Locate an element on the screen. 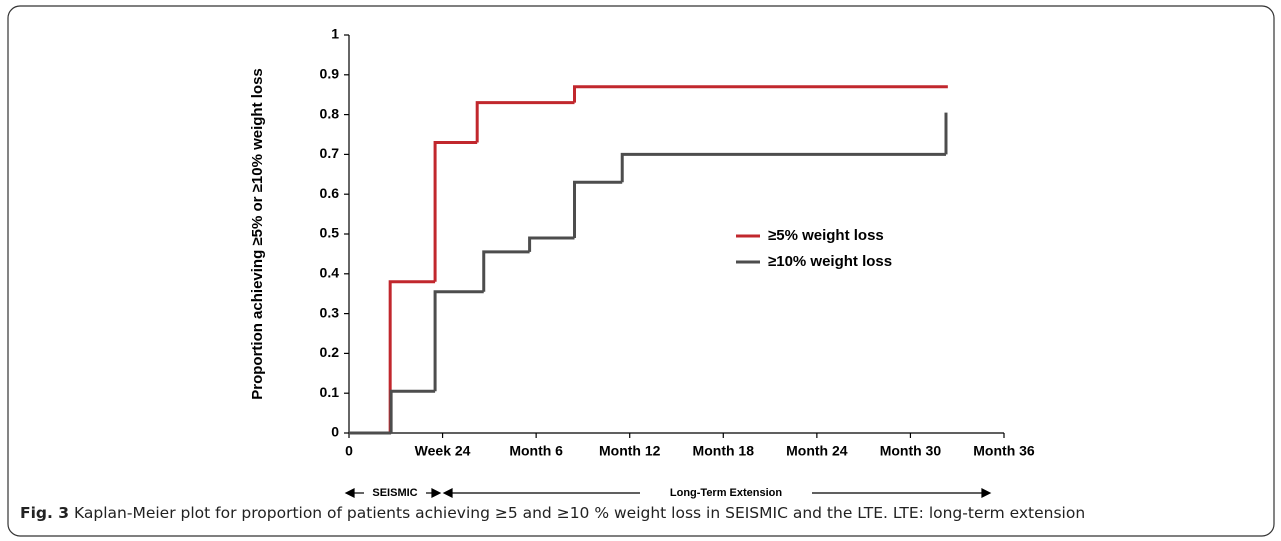 This screenshot has width=1281, height=541. y-tick-label: 0.1 is located at coordinates (330, 392).